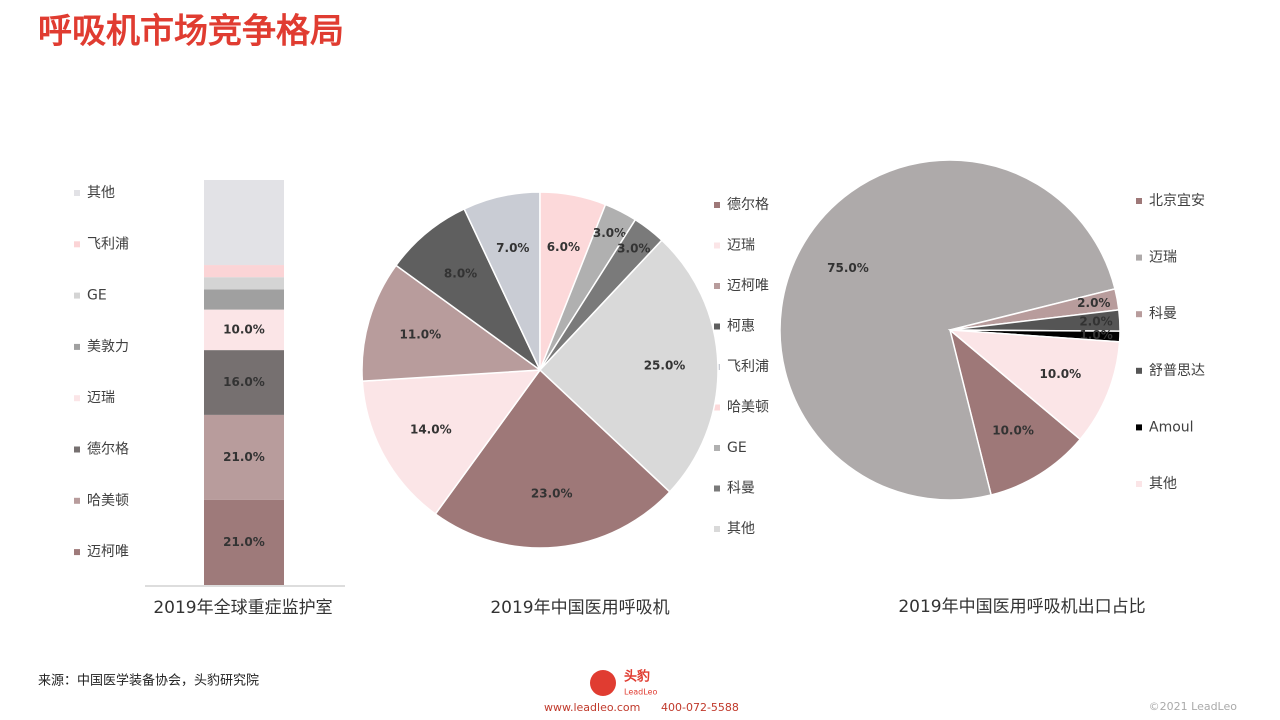  I want to click on legend-label: 美敦力, so click(108, 347).